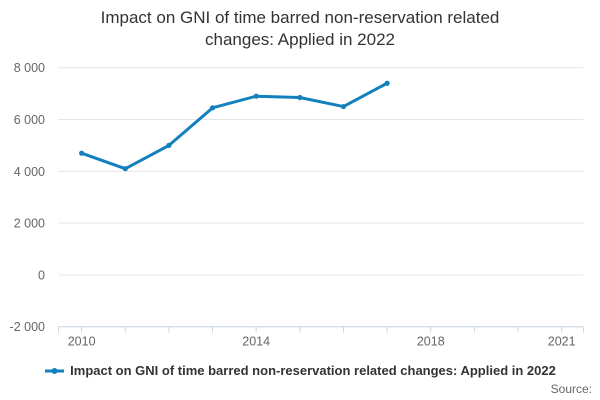 This screenshot has width=600, height=400. Describe the element at coordinates (41, 275) in the screenshot. I see `y-axis-tick-label: 0` at that location.